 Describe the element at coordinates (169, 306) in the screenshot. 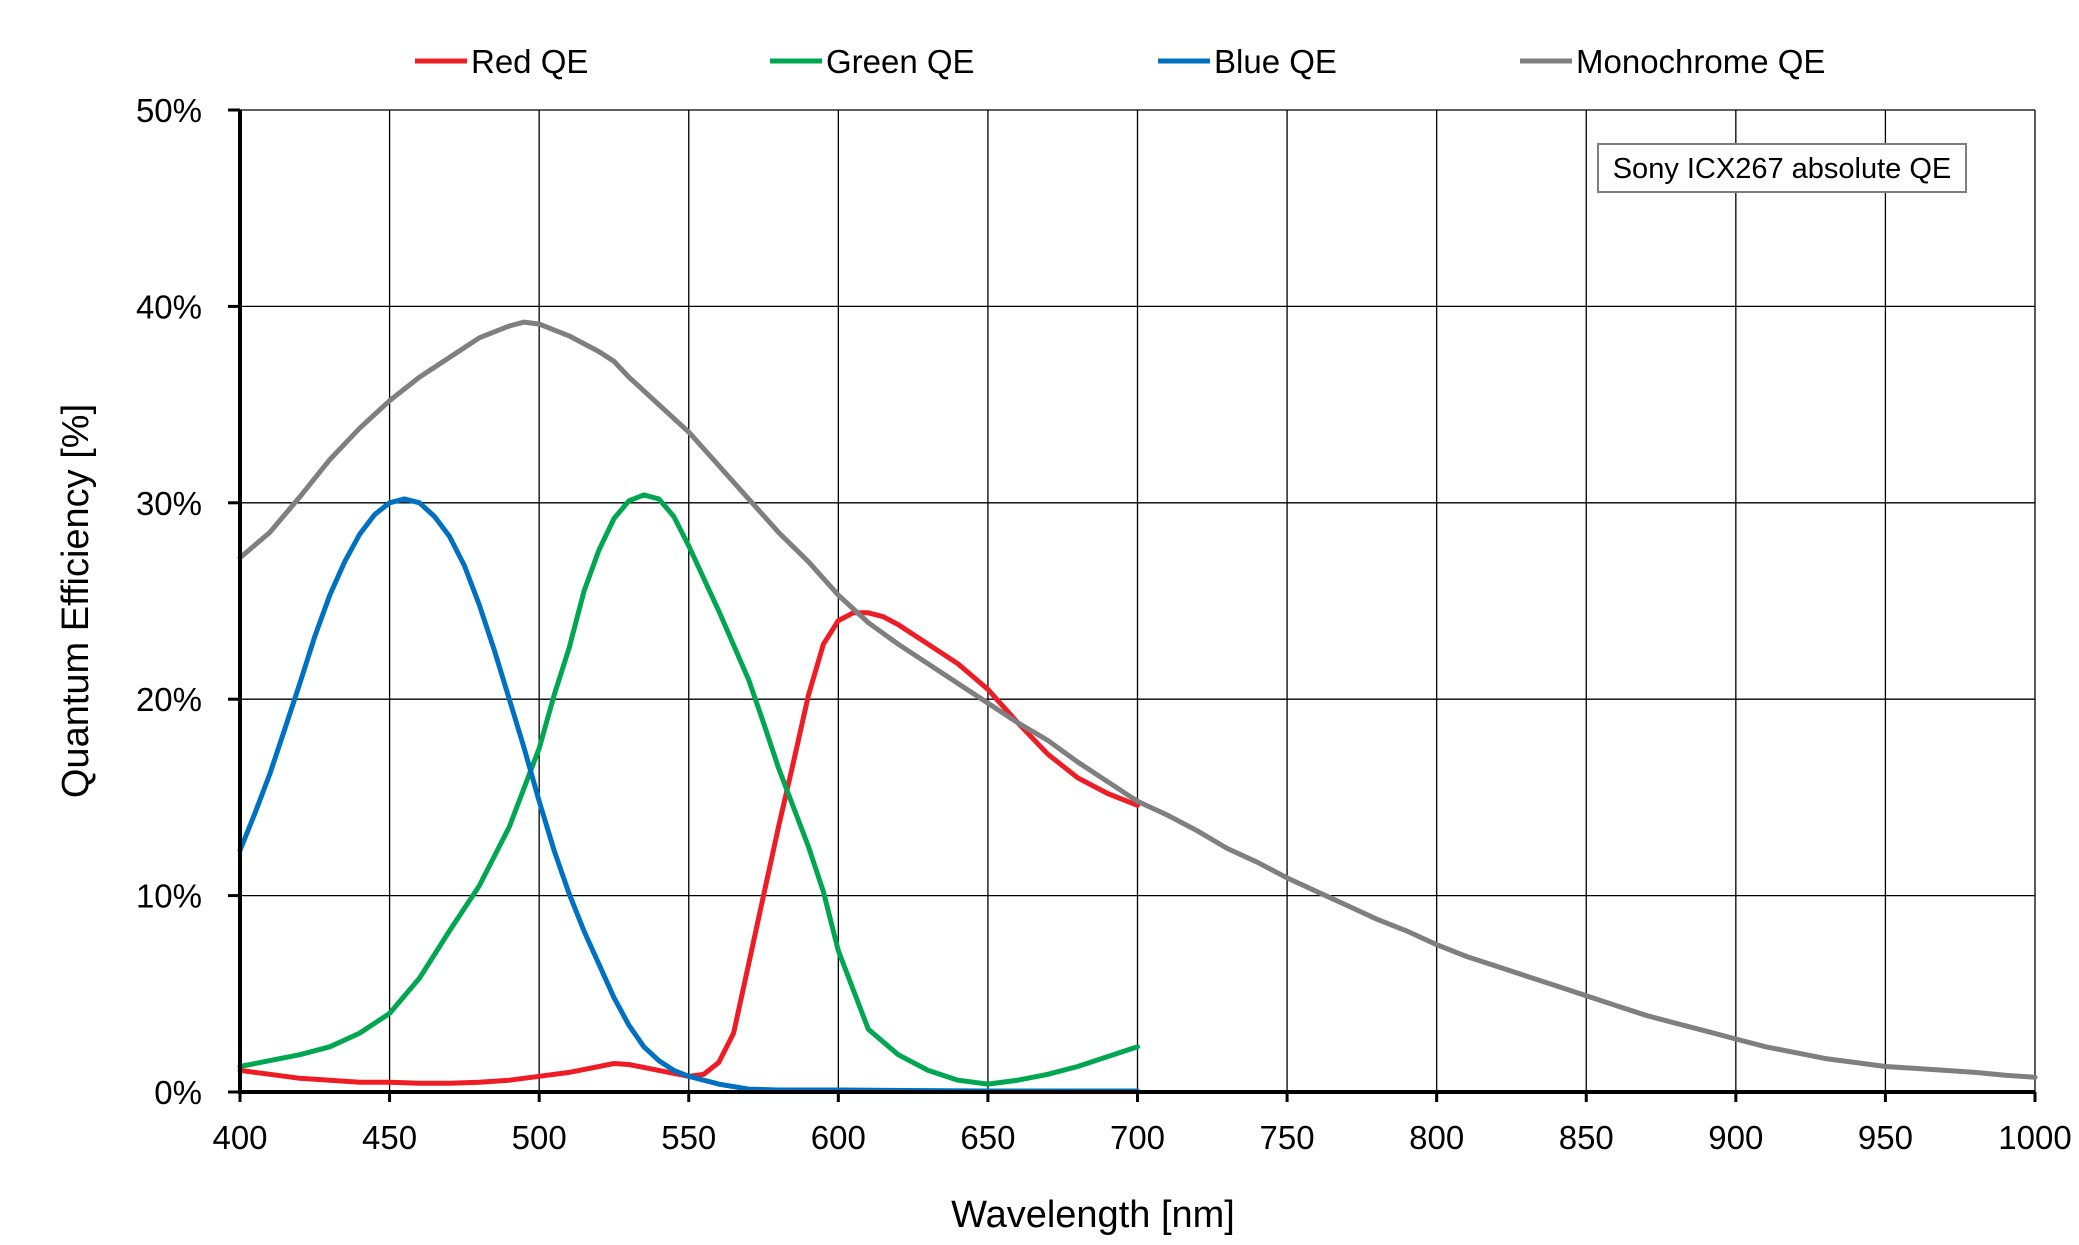

I see `y-tick-label-40: 40%` at that location.